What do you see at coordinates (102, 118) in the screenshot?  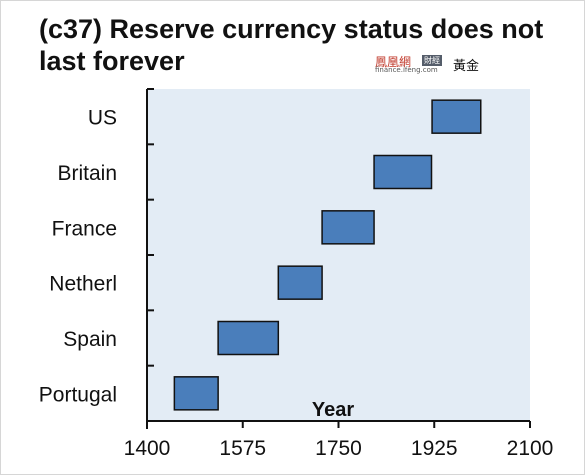 I see `y-tick-label-us: US` at bounding box center [102, 118].